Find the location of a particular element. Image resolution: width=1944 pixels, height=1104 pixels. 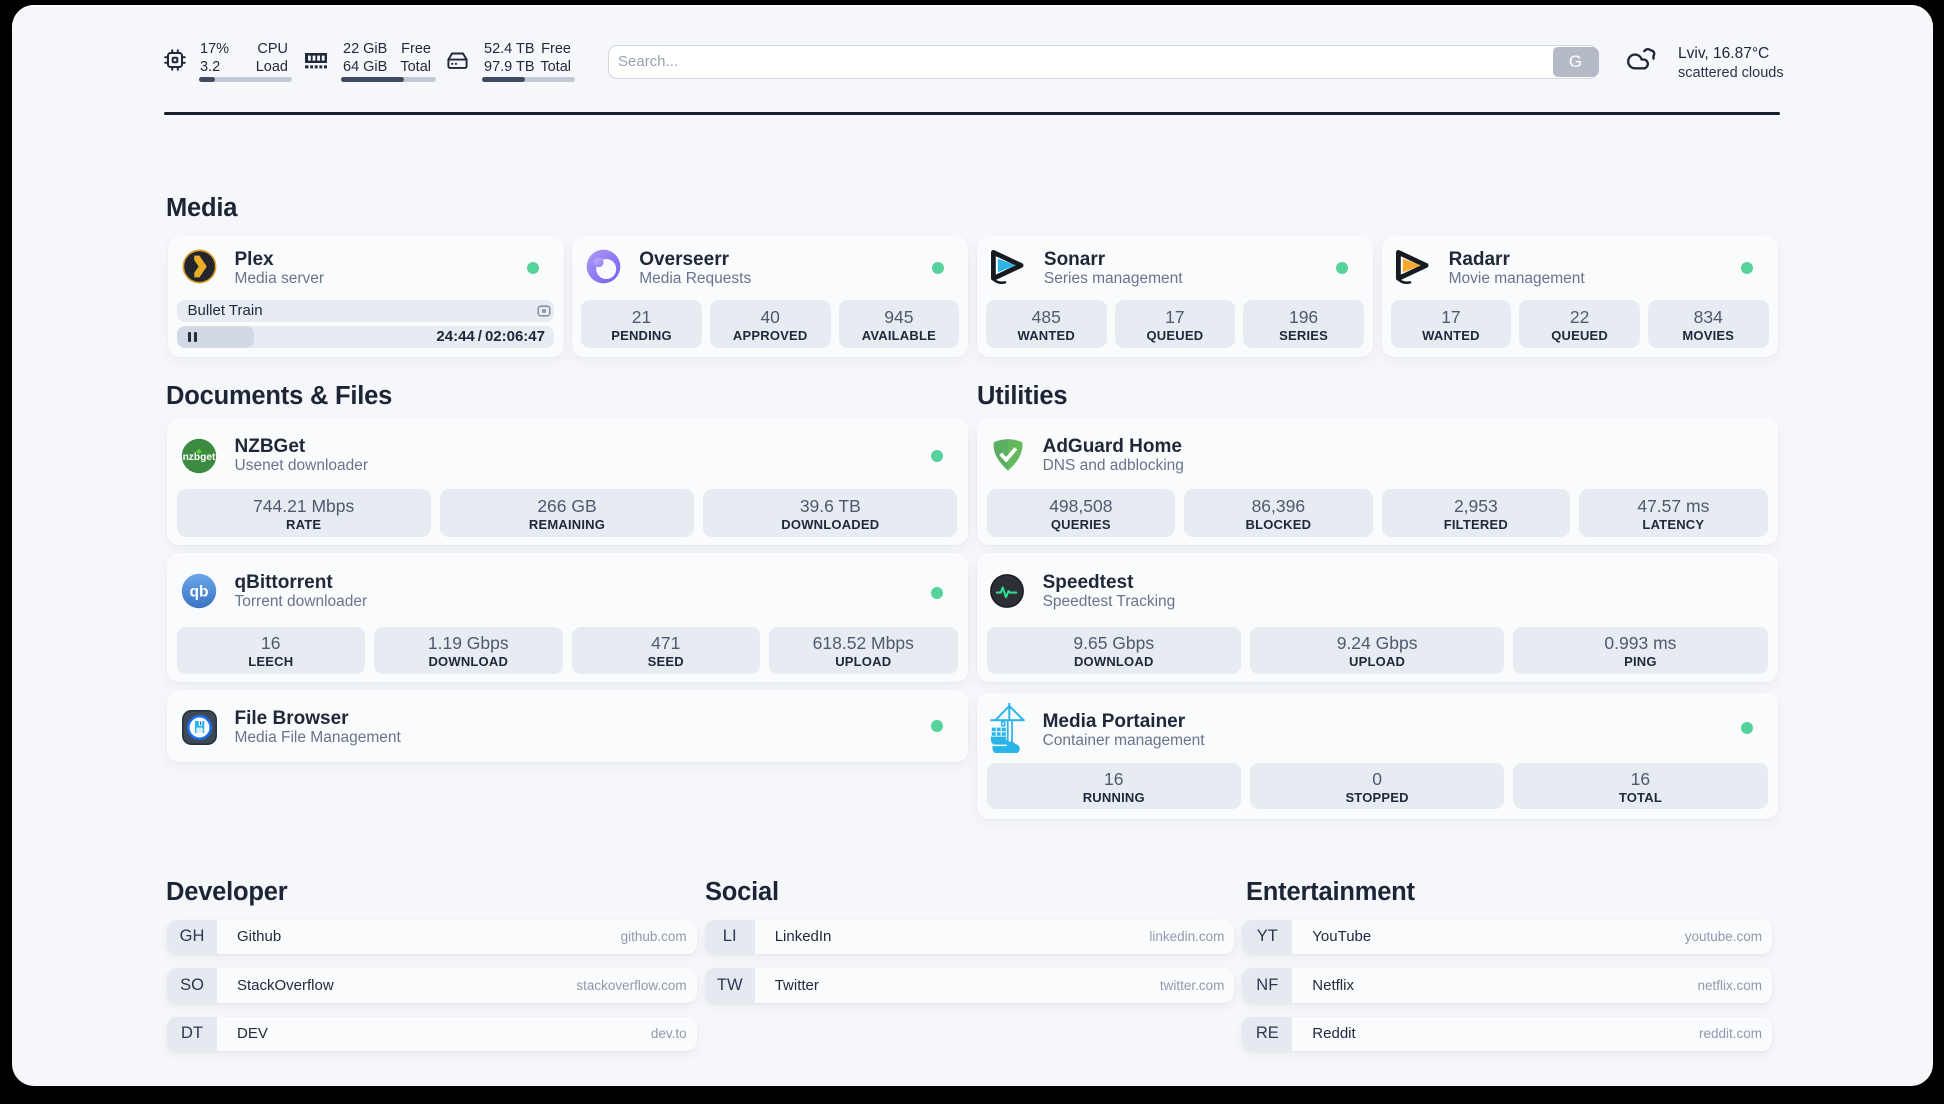

svg-text: qb is located at coordinates (199, 591).